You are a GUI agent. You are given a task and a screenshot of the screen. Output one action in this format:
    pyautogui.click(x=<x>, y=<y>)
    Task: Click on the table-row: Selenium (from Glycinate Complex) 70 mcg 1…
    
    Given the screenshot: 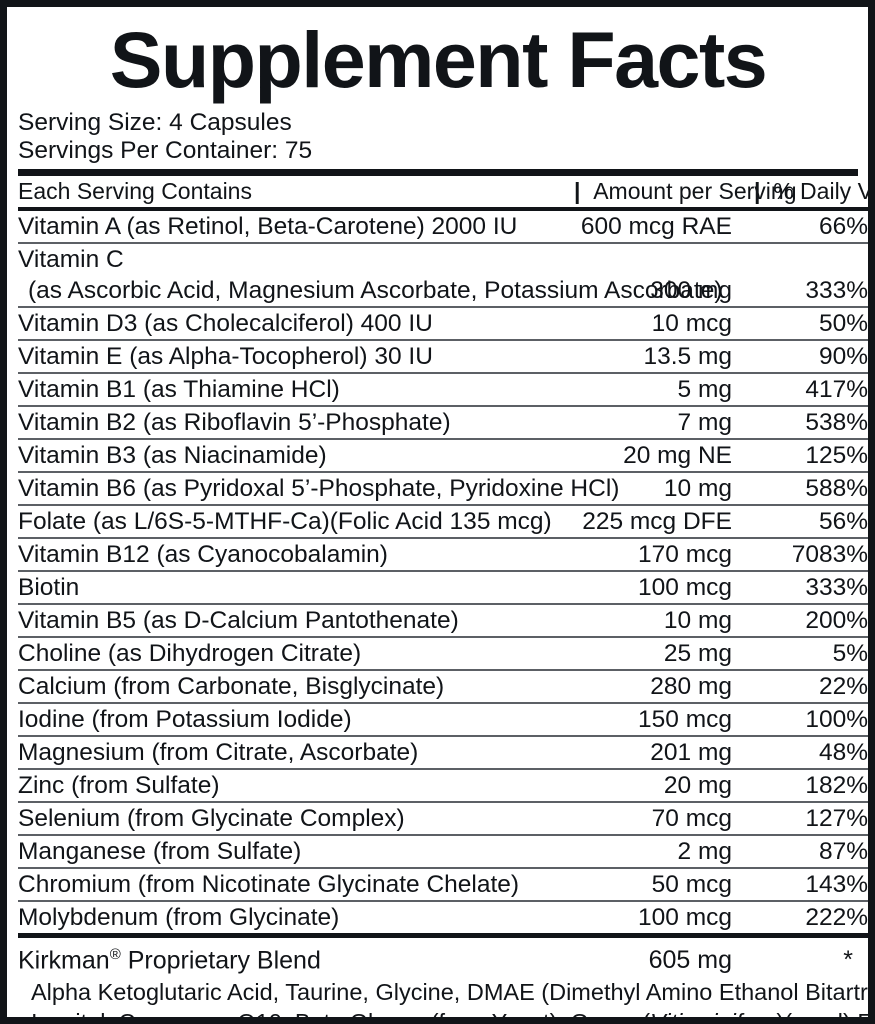 What is the action you would take?
    pyautogui.click(x=443, y=819)
    